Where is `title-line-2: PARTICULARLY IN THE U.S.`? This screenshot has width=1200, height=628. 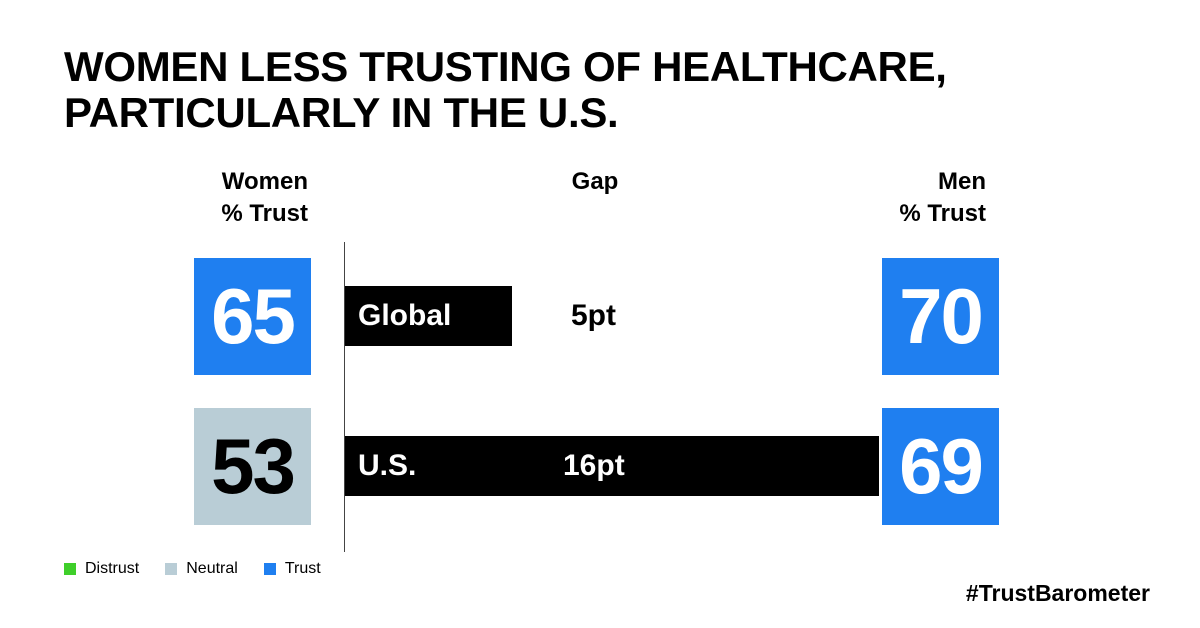
title-line-2: PARTICULARLY IN THE U.S. is located at coordinates (341, 112).